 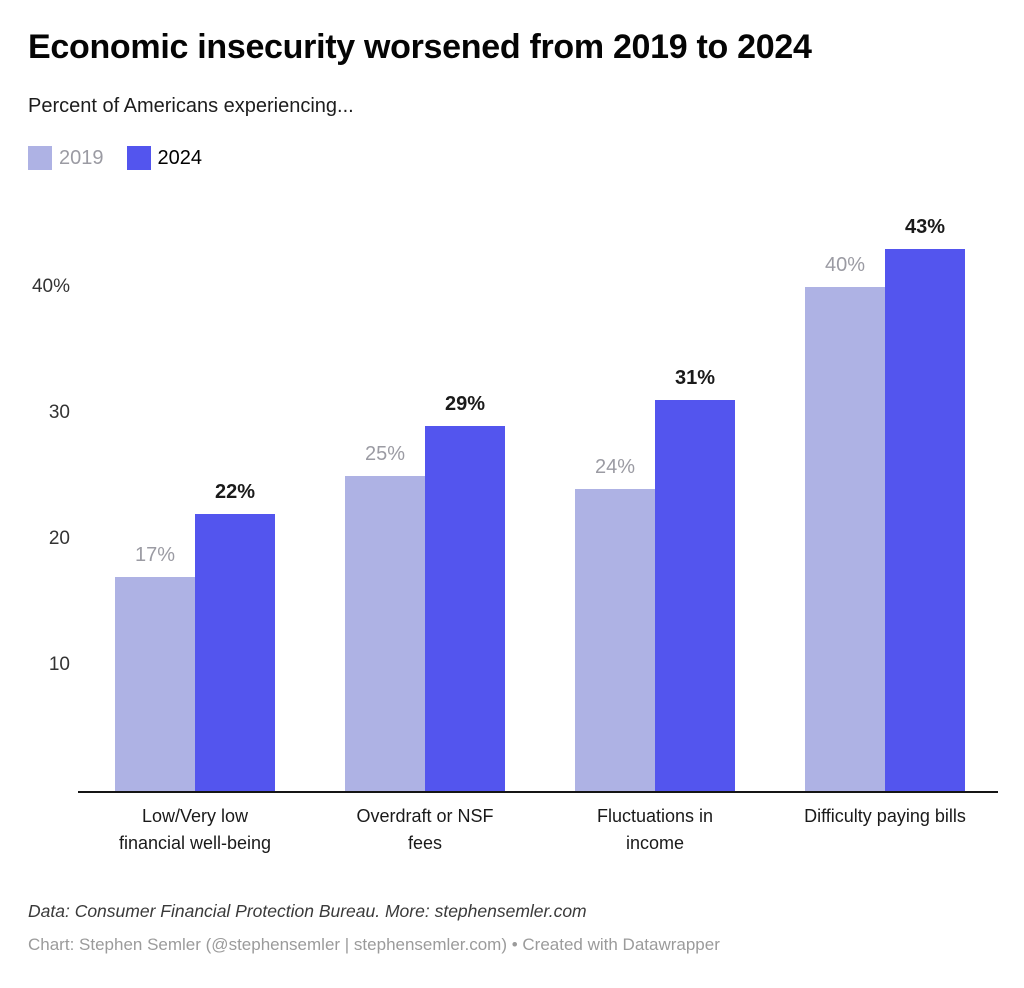 What do you see at coordinates (925, 227) in the screenshot?
I see `value-label-2024: 43%` at bounding box center [925, 227].